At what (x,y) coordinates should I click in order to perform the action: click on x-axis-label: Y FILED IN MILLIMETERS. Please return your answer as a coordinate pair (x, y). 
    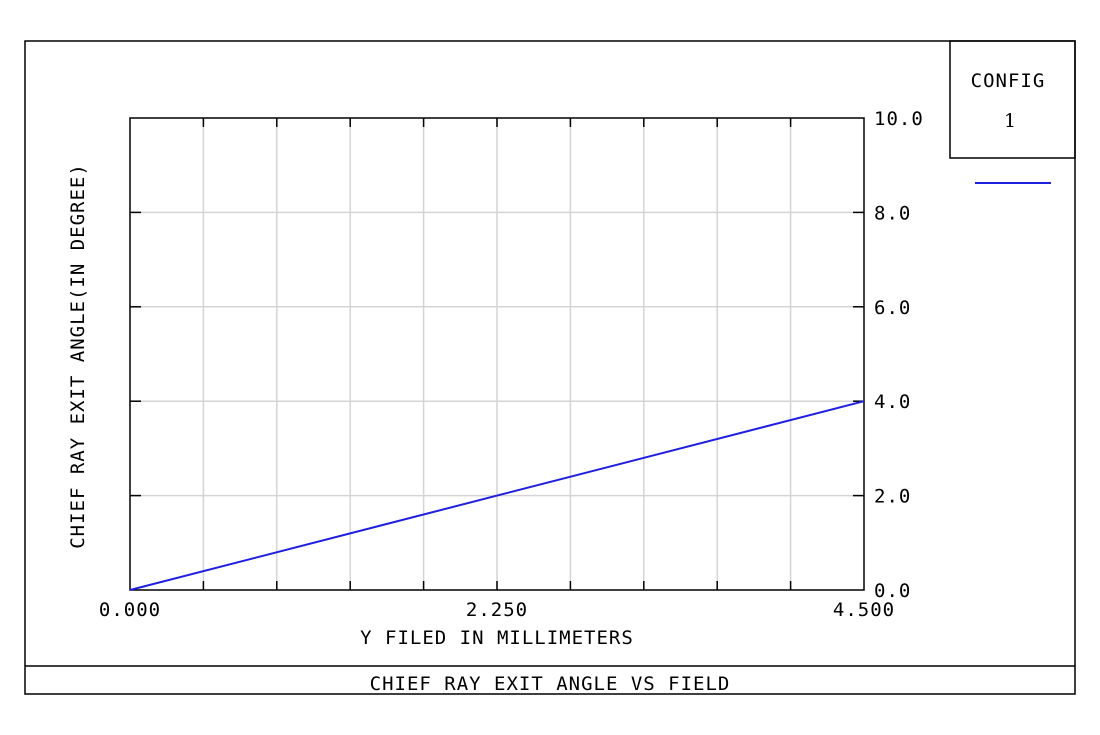
    Looking at the image, I should click on (497, 638).